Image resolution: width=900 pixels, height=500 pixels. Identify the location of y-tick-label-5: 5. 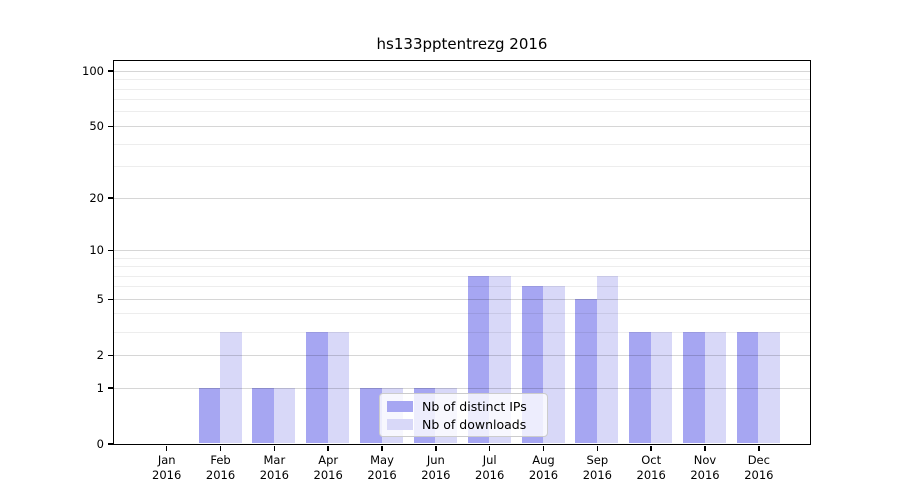
(100, 299).